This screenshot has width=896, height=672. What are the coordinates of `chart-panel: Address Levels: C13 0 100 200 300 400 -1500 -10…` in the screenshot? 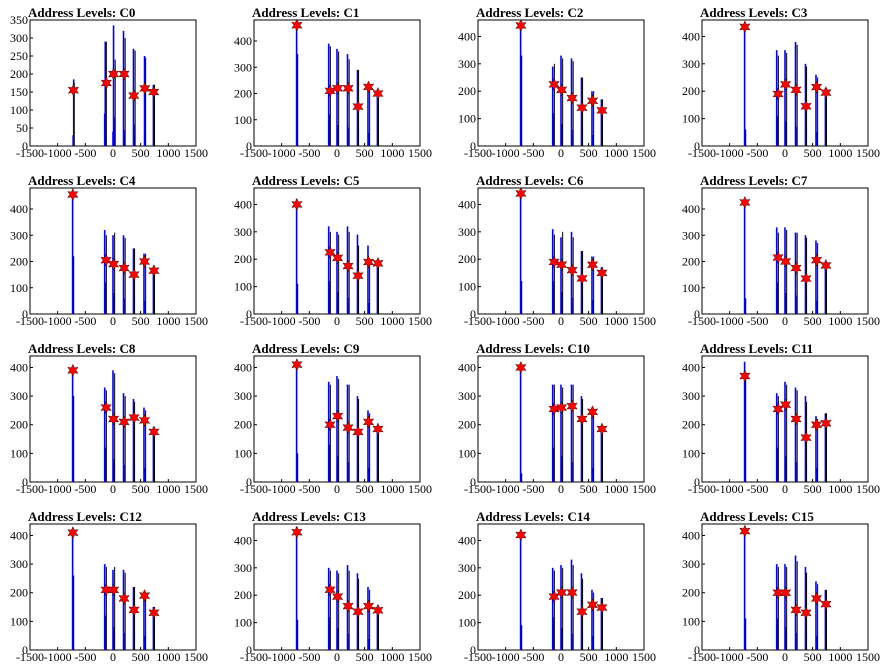 It's located at (333, 586).